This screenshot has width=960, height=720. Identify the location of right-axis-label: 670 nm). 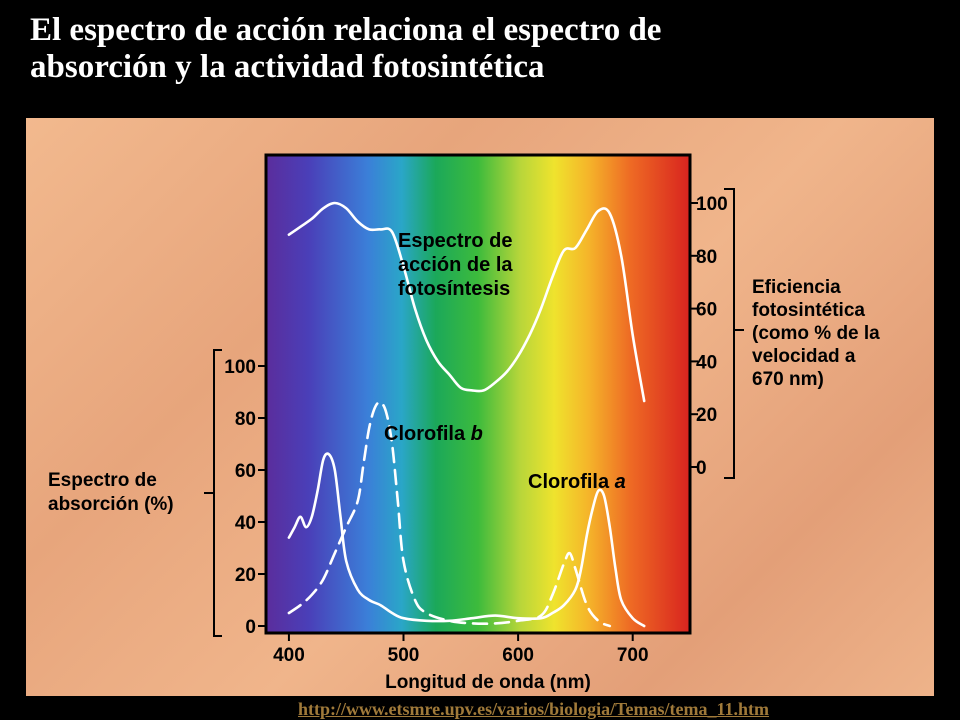
(788, 379).